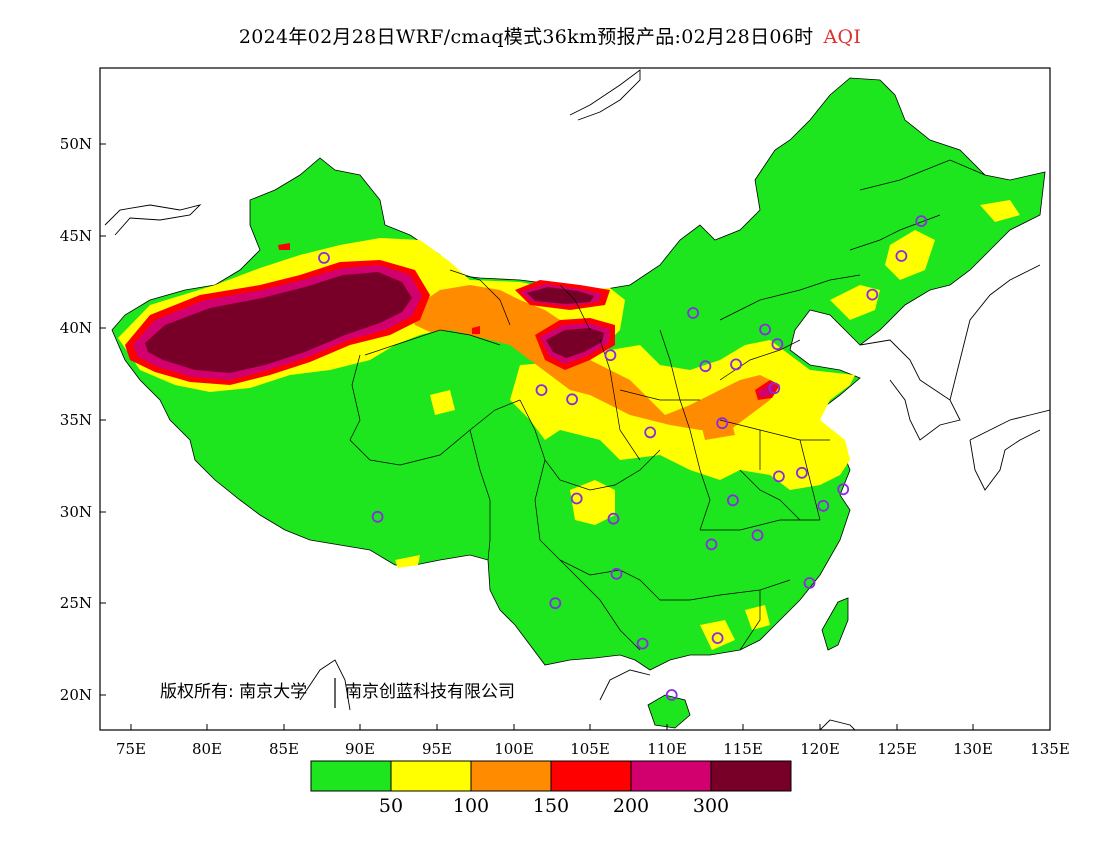 The height and width of the screenshot is (850, 1100). What do you see at coordinates (351, 776) in the screenshot?
I see `legend-swatch-good` at bounding box center [351, 776].